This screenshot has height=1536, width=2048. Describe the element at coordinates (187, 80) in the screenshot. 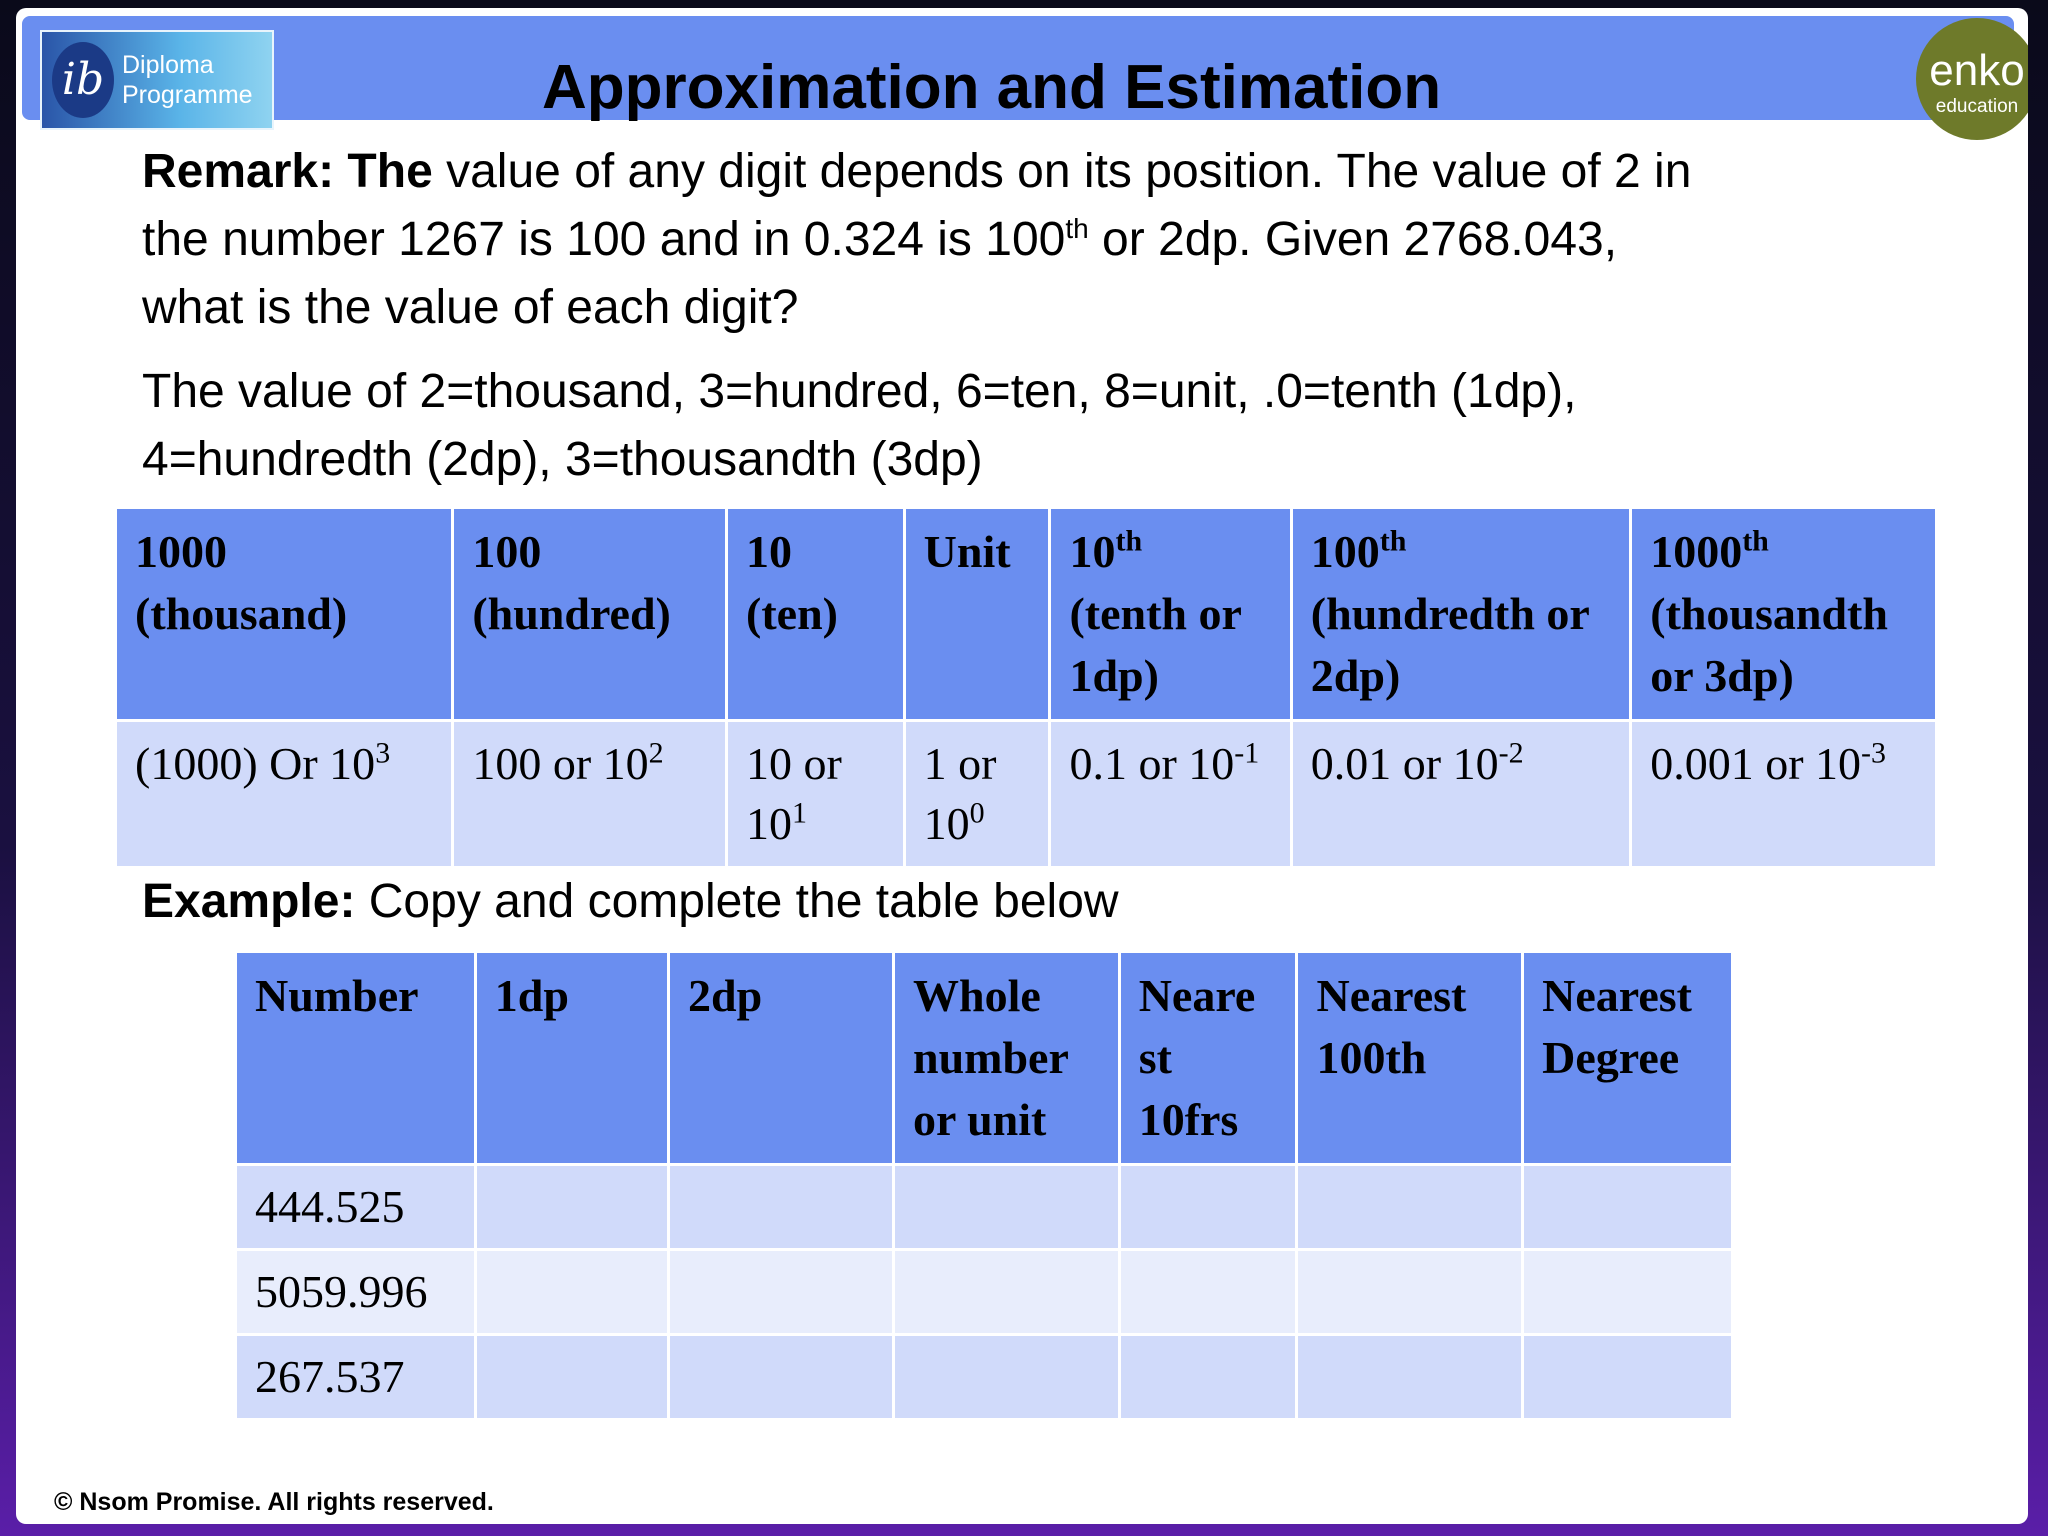

I see `ib-logo-text: Diploma Programme` at that location.